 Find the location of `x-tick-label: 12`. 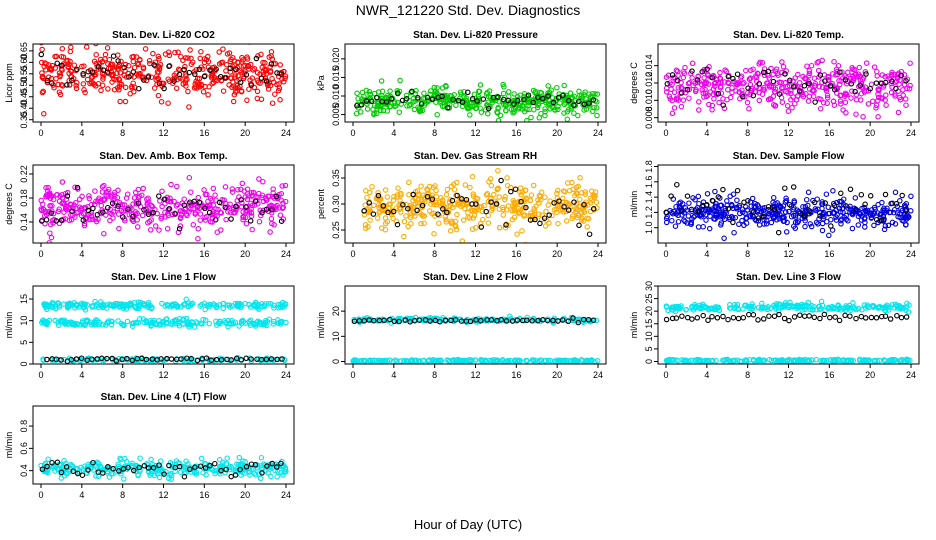

x-tick-label: 12 is located at coordinates (475, 375).